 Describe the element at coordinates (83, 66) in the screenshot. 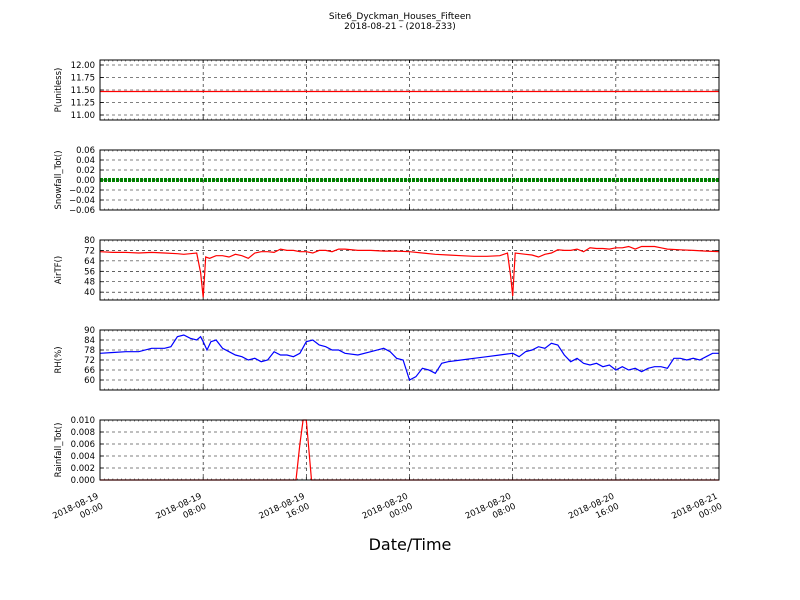

I see `y-tick-label: 12.00` at that location.